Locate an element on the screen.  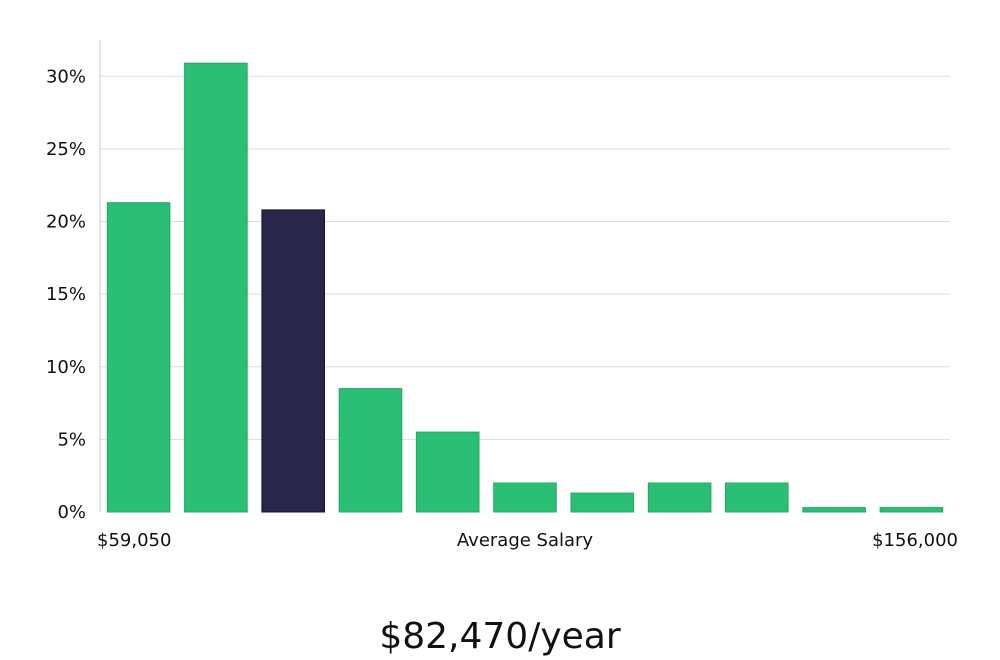
x-min-label: $59,050 is located at coordinates (134, 540).